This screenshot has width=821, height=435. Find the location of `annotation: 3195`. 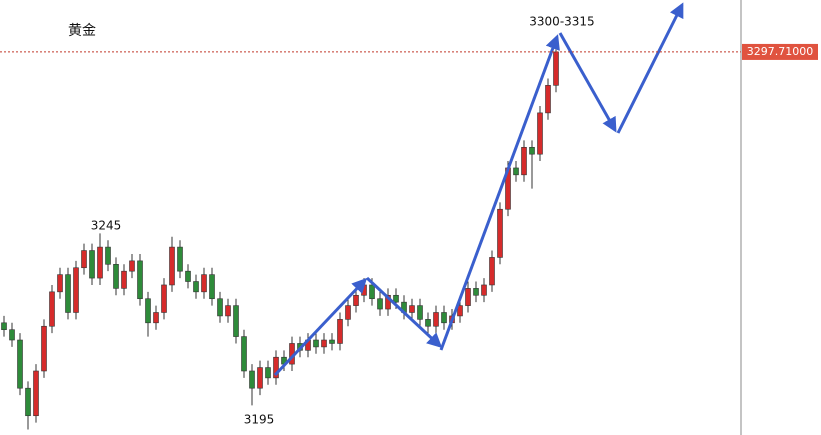

annotation: 3195 is located at coordinates (259, 420).